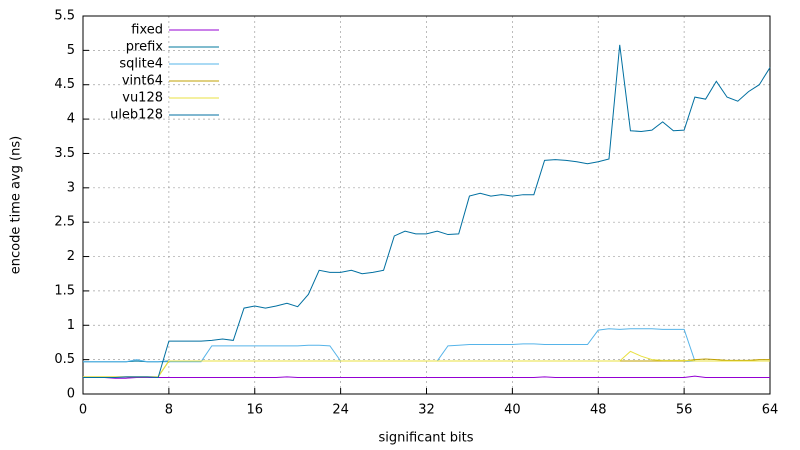 Image resolution: width=800 pixels, height=450 pixels. I want to click on y-tick-label: 3, so click(71, 187).